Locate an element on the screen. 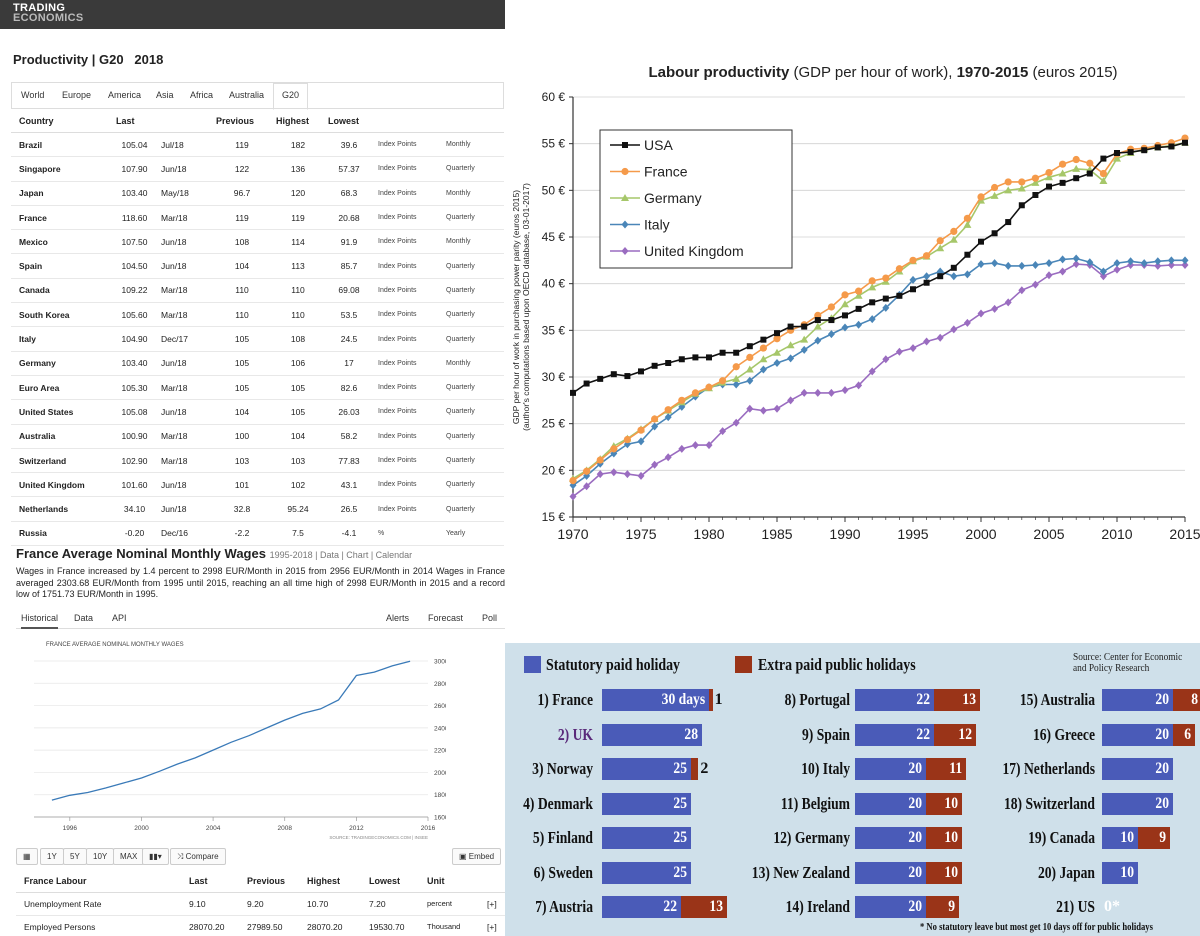 The height and width of the screenshot is (936, 1200). column-header is located at coordinates (180, 120).